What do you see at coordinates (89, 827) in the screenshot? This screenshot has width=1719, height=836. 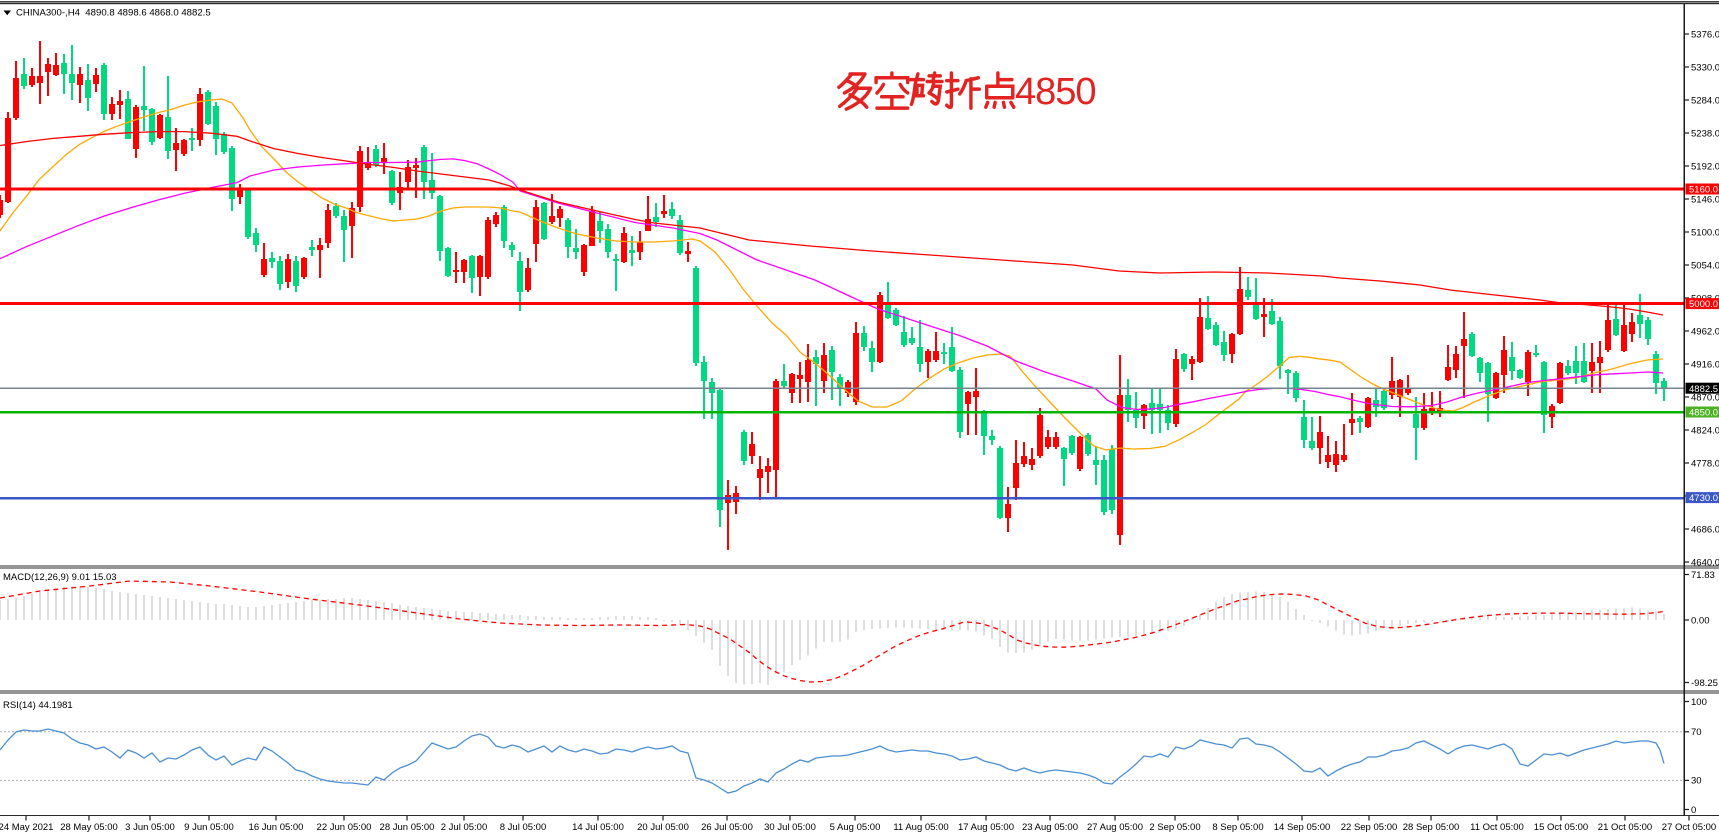 I see `svg-text: 28 May 05:00` at bounding box center [89, 827].